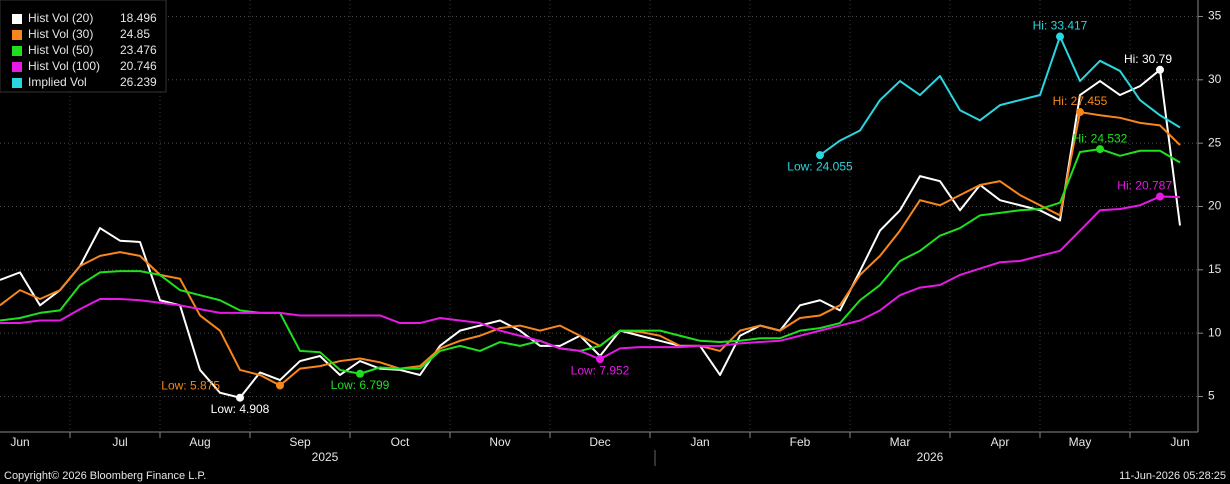  I want to click on y-tick-label: 35, so click(1215, 16).